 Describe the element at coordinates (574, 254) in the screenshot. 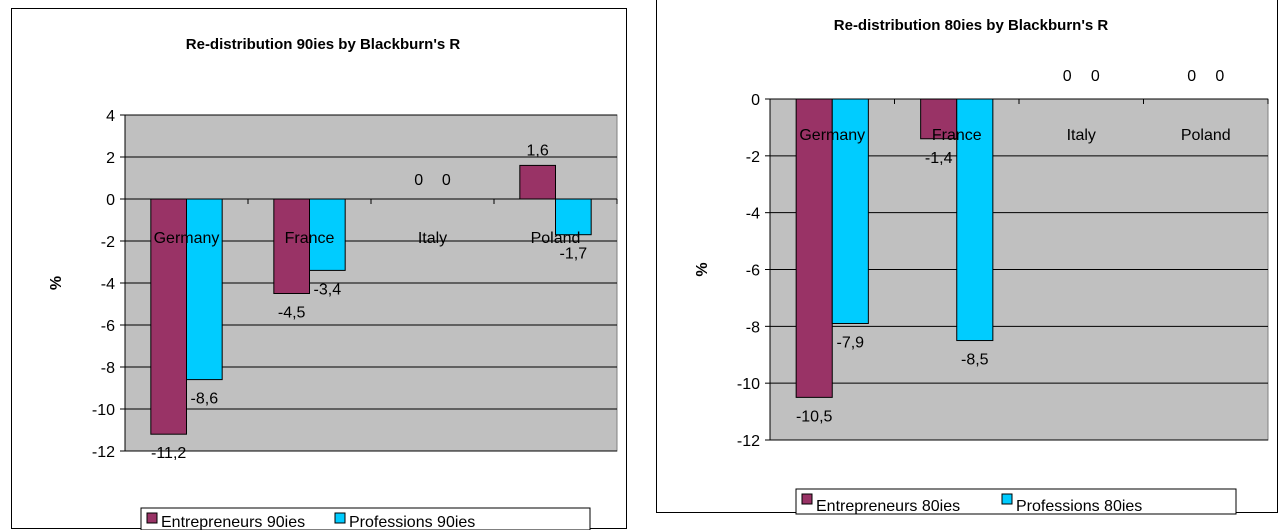

I see `data-label: -1,7` at that location.